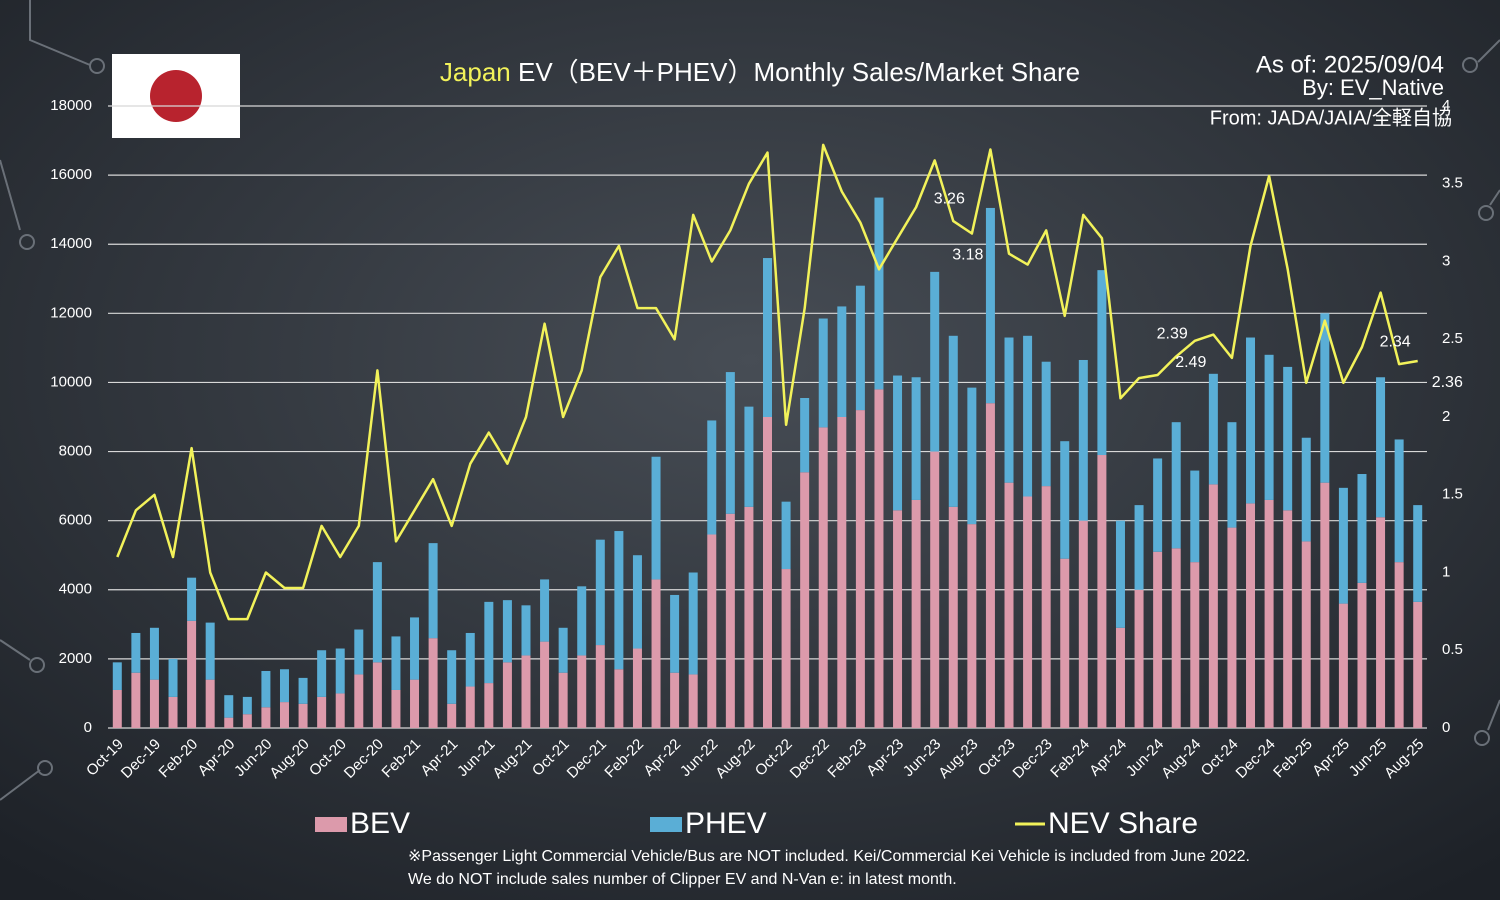  What do you see at coordinates (75, 451) in the screenshot?
I see `y-tick-label: 8000` at bounding box center [75, 451].